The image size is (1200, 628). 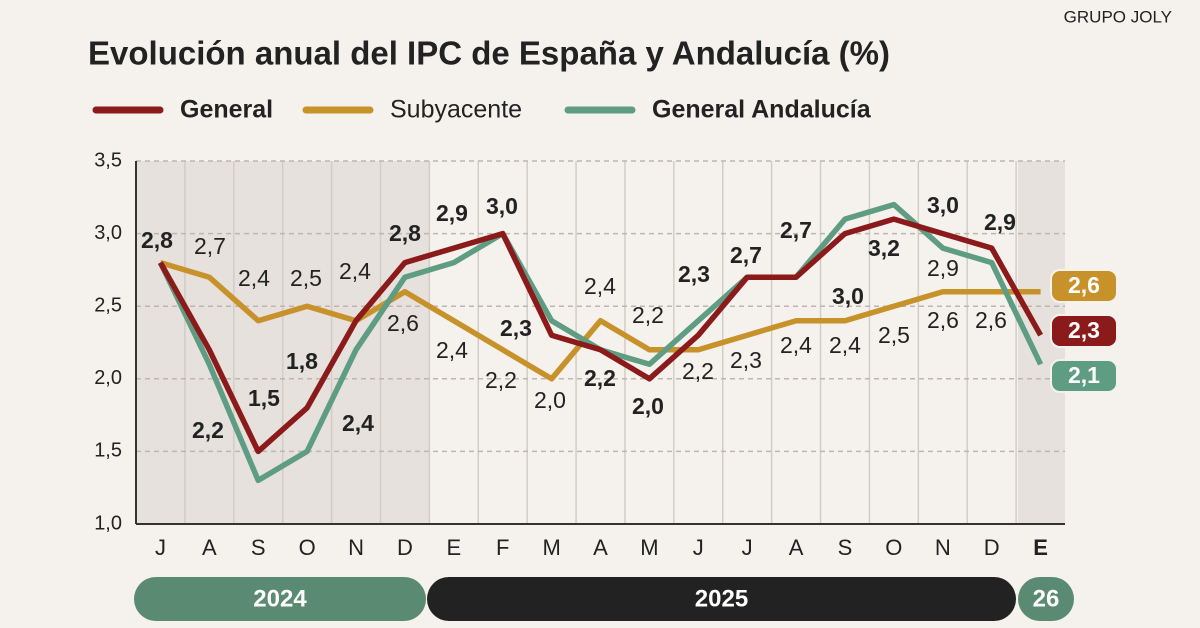 I want to click on period-label: 2024, so click(x=280, y=598).